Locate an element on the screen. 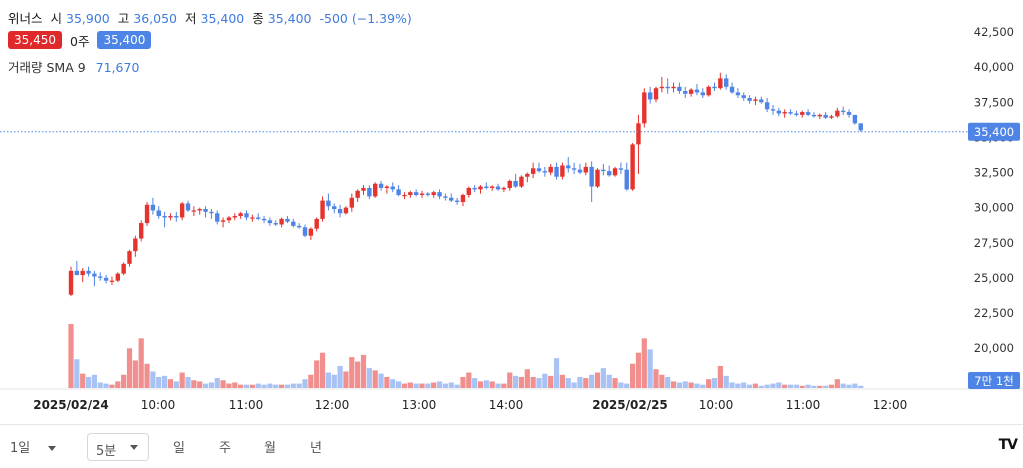 This screenshot has width=1023, height=468. price-tick-label: 30,000 is located at coordinates (994, 208).